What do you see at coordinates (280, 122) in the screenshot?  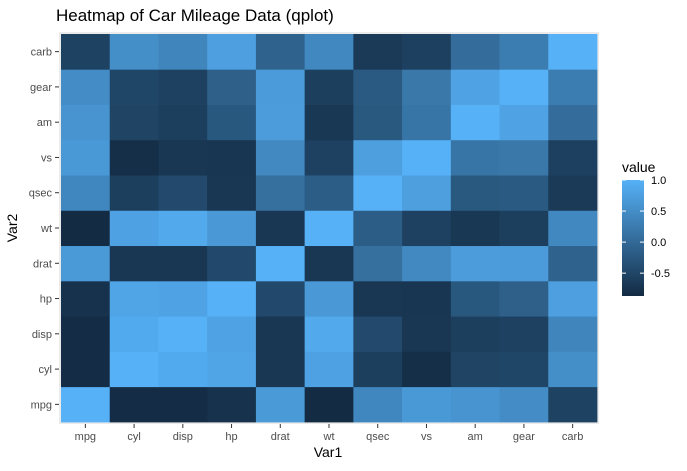 I see `heatmap-cell-drat-am` at bounding box center [280, 122].